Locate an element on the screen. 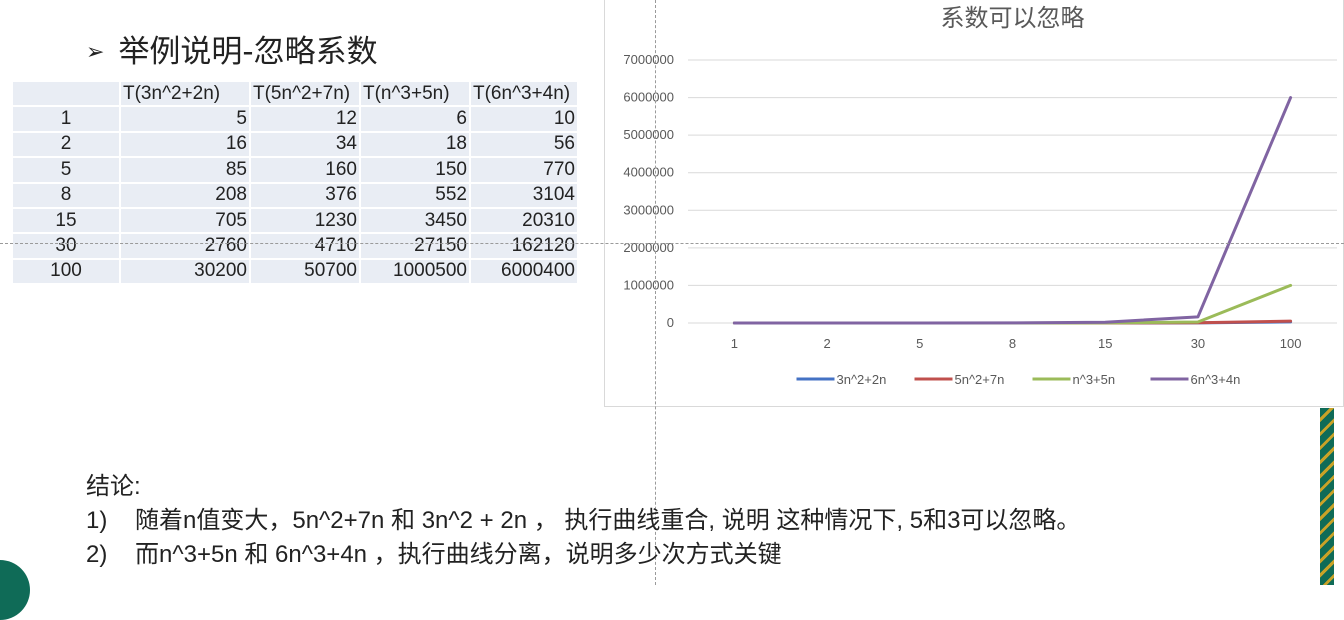 The height and width of the screenshot is (620, 1344). table-row: 100 30200 50700 1000500 6000400 is located at coordinates (295, 271).